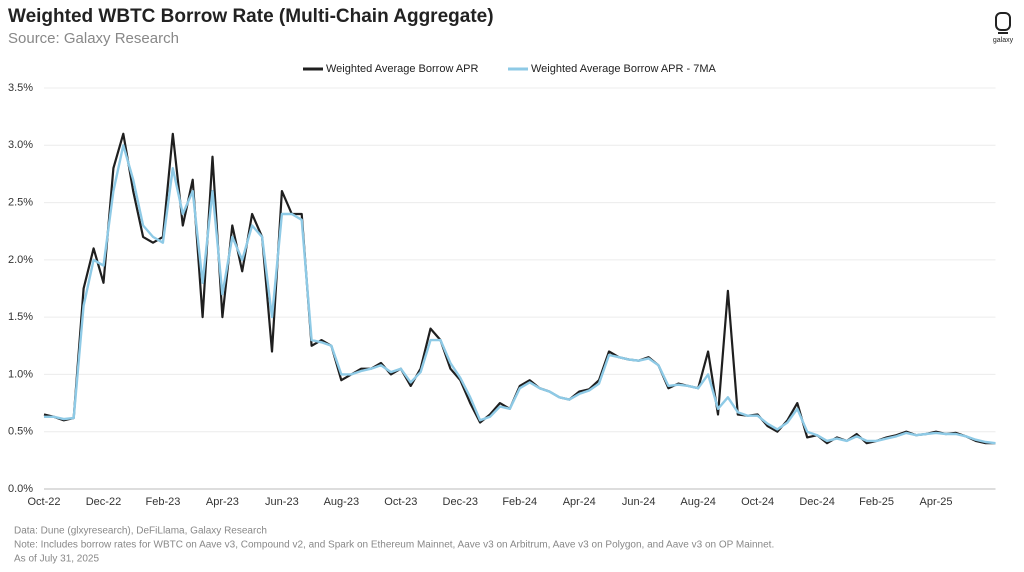 The width and height of the screenshot is (1024, 572). I want to click on x-tick-label: Dec-24, so click(816, 502).